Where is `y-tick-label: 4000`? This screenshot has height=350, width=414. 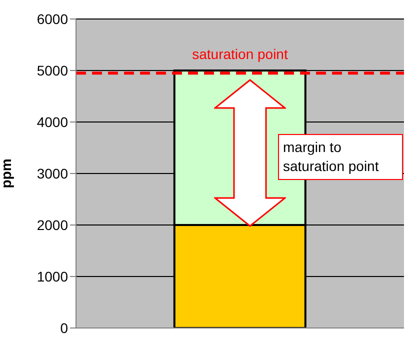
y-tick-label: 4000 is located at coordinates (52, 122).